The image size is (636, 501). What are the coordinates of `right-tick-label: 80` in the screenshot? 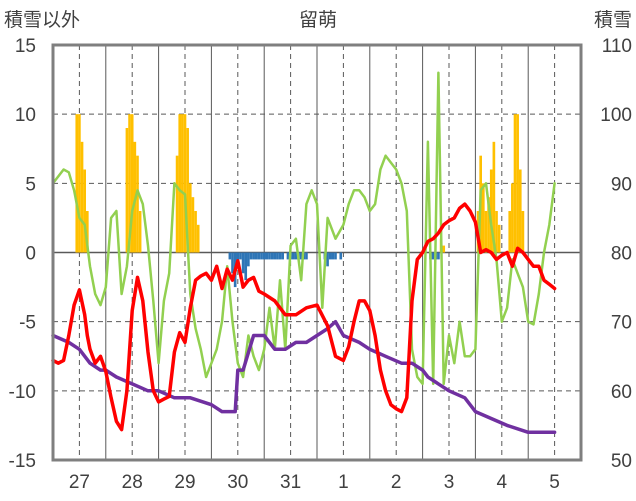 It's located at (621, 254).